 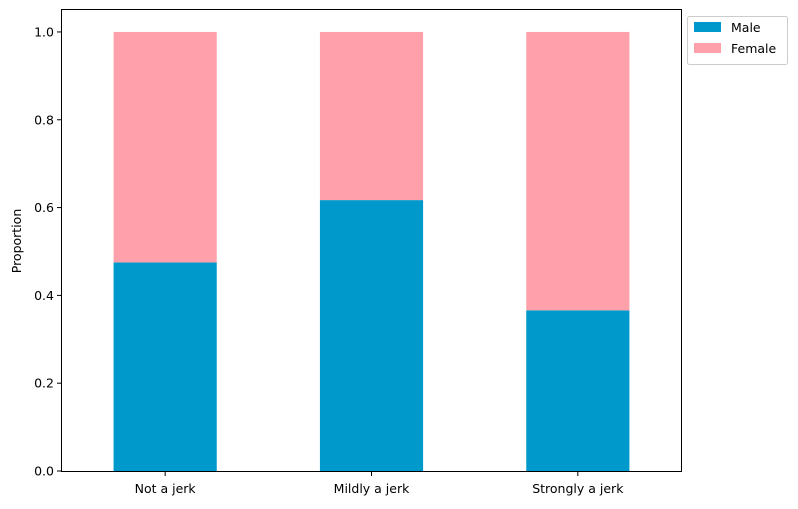 What do you see at coordinates (746, 27) in the screenshot?
I see `legend-label-male: Male` at bounding box center [746, 27].